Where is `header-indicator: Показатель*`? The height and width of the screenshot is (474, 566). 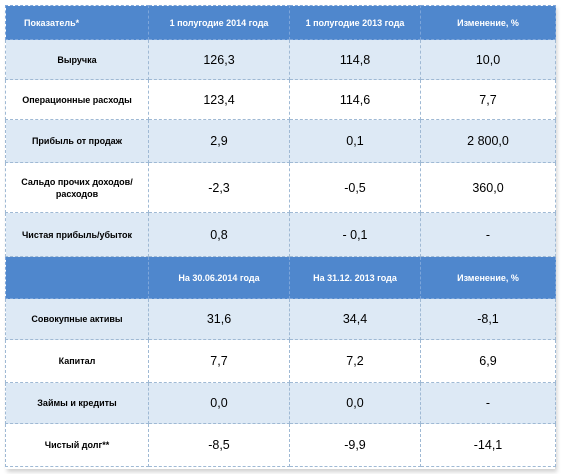 header-indicator: Показатель* is located at coordinates (77, 22).